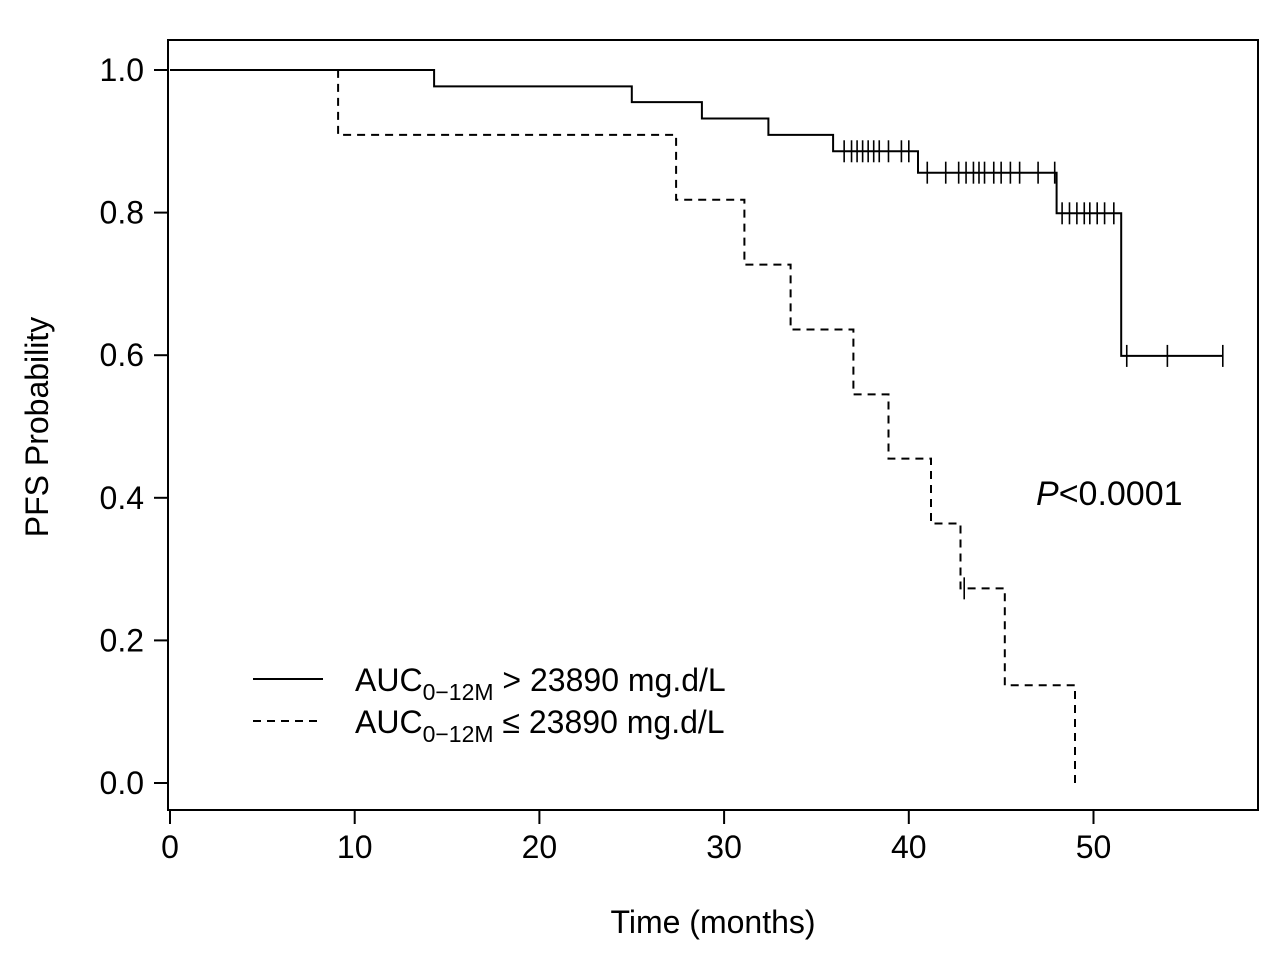 The image size is (1280, 968). I want to click on x-tick-label: 20, so click(540, 847).